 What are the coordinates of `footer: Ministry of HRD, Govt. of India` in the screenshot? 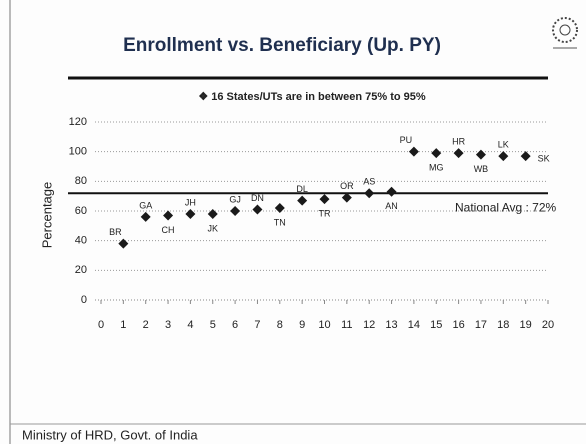 It's located at (110, 434).